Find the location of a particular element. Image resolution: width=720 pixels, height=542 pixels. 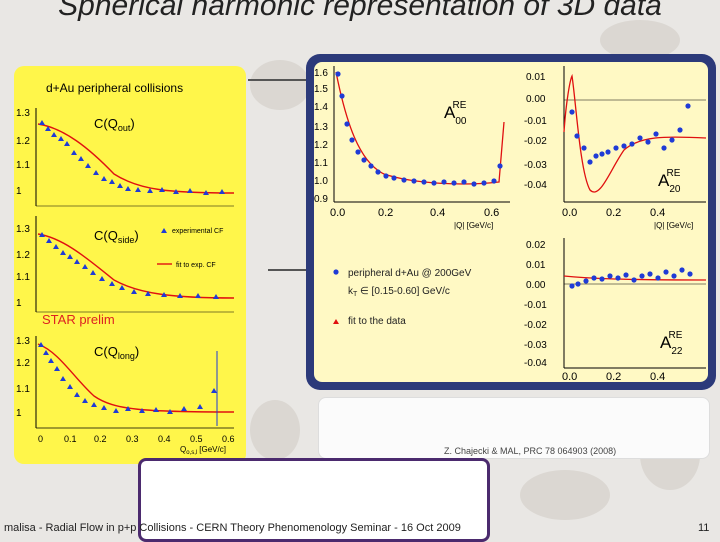

c-qside-points is located at coordinates (129, 265).